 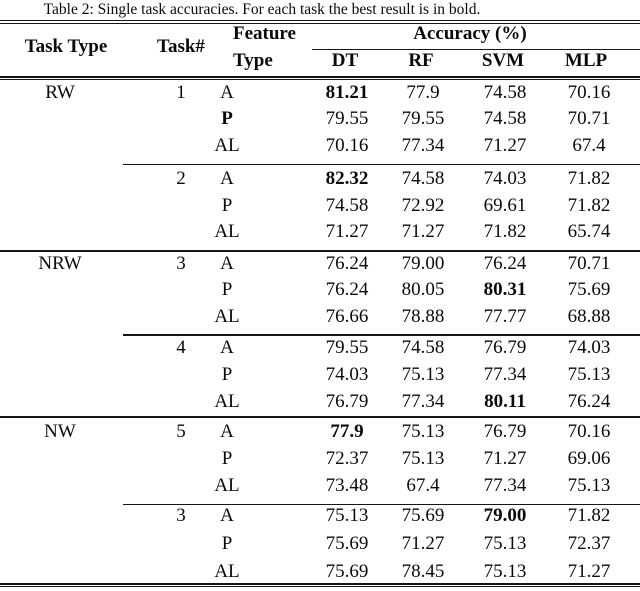 I want to click on table-row: AL 70.16 77.34 71.27 67.4, so click(x=320, y=146).